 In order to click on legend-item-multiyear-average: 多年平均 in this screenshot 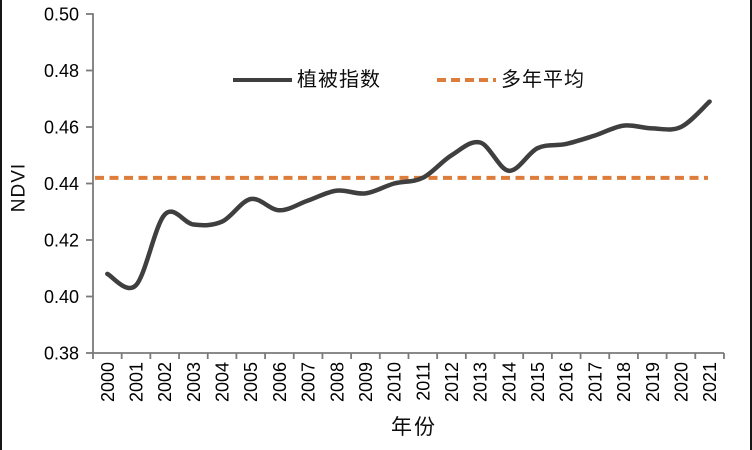, I will do `click(511, 80)`.